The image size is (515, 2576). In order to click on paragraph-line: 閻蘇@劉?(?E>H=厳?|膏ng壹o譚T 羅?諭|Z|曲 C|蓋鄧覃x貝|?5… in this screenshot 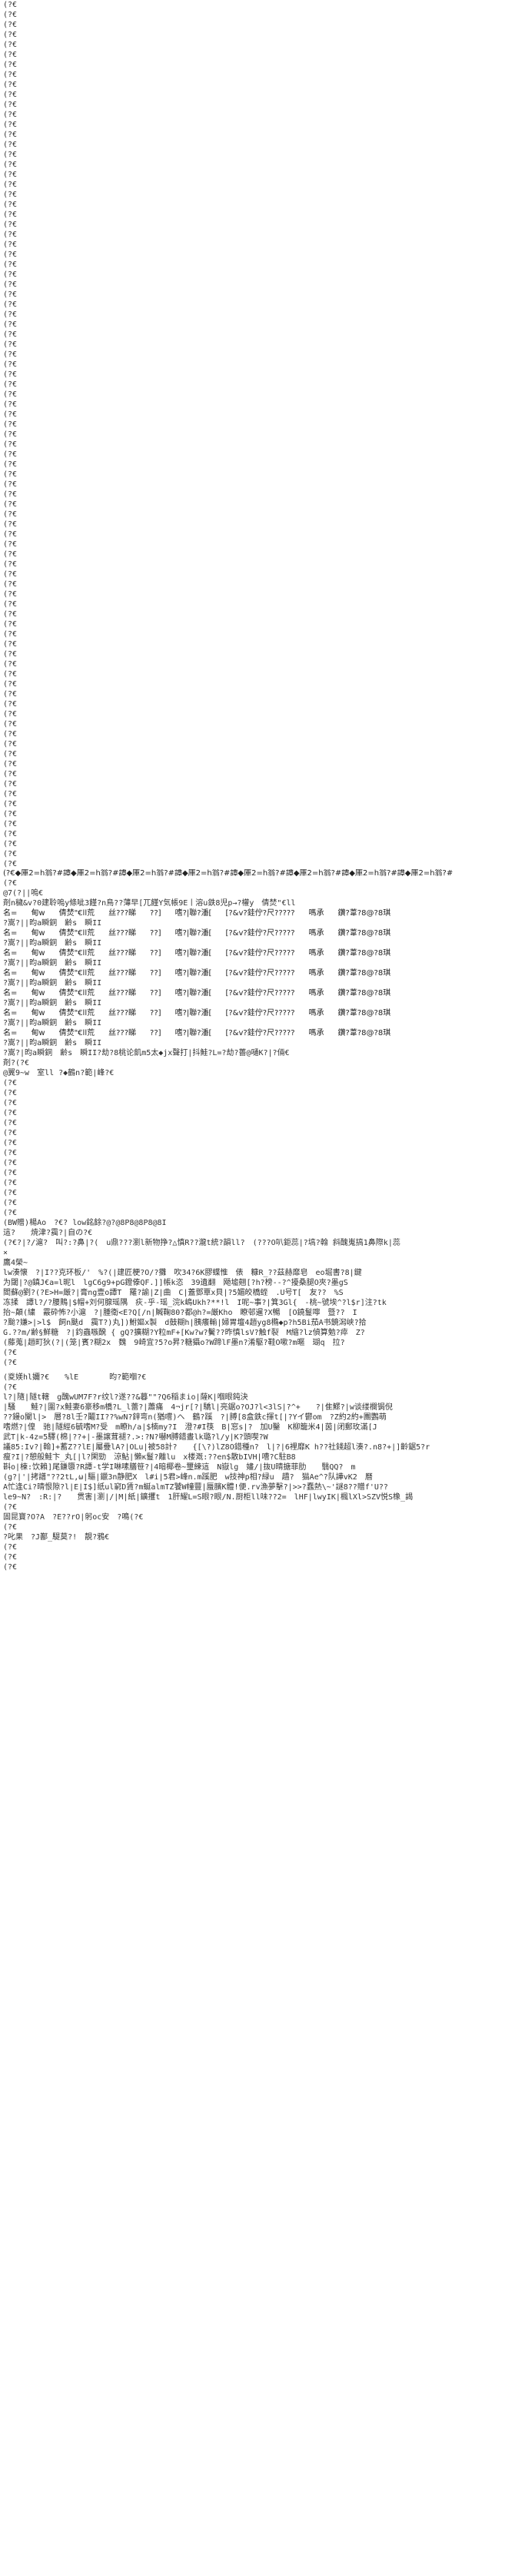, I will do `click(173, 1293)`.